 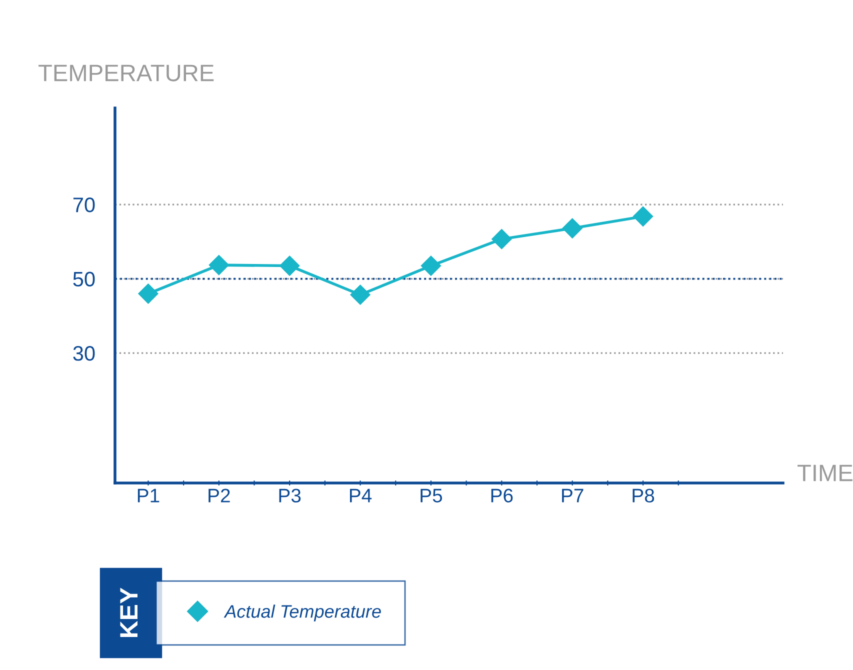 What do you see at coordinates (84, 205) in the screenshot?
I see `y-tick-label: 70` at bounding box center [84, 205].